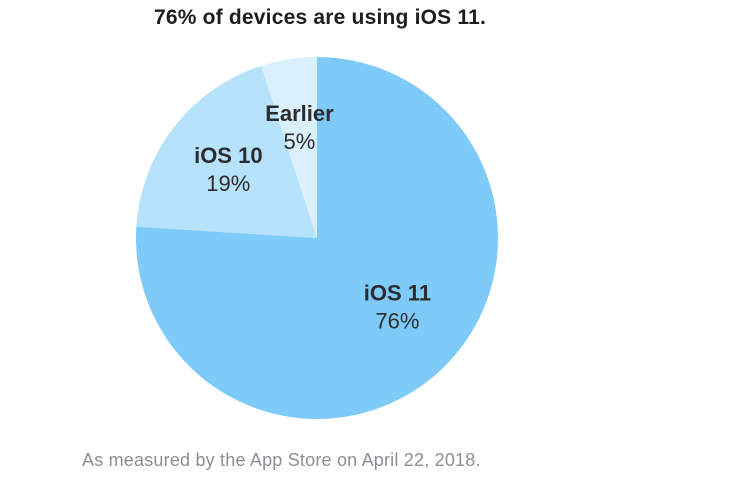  I want to click on pie-slice-earlier, so click(289, 147).